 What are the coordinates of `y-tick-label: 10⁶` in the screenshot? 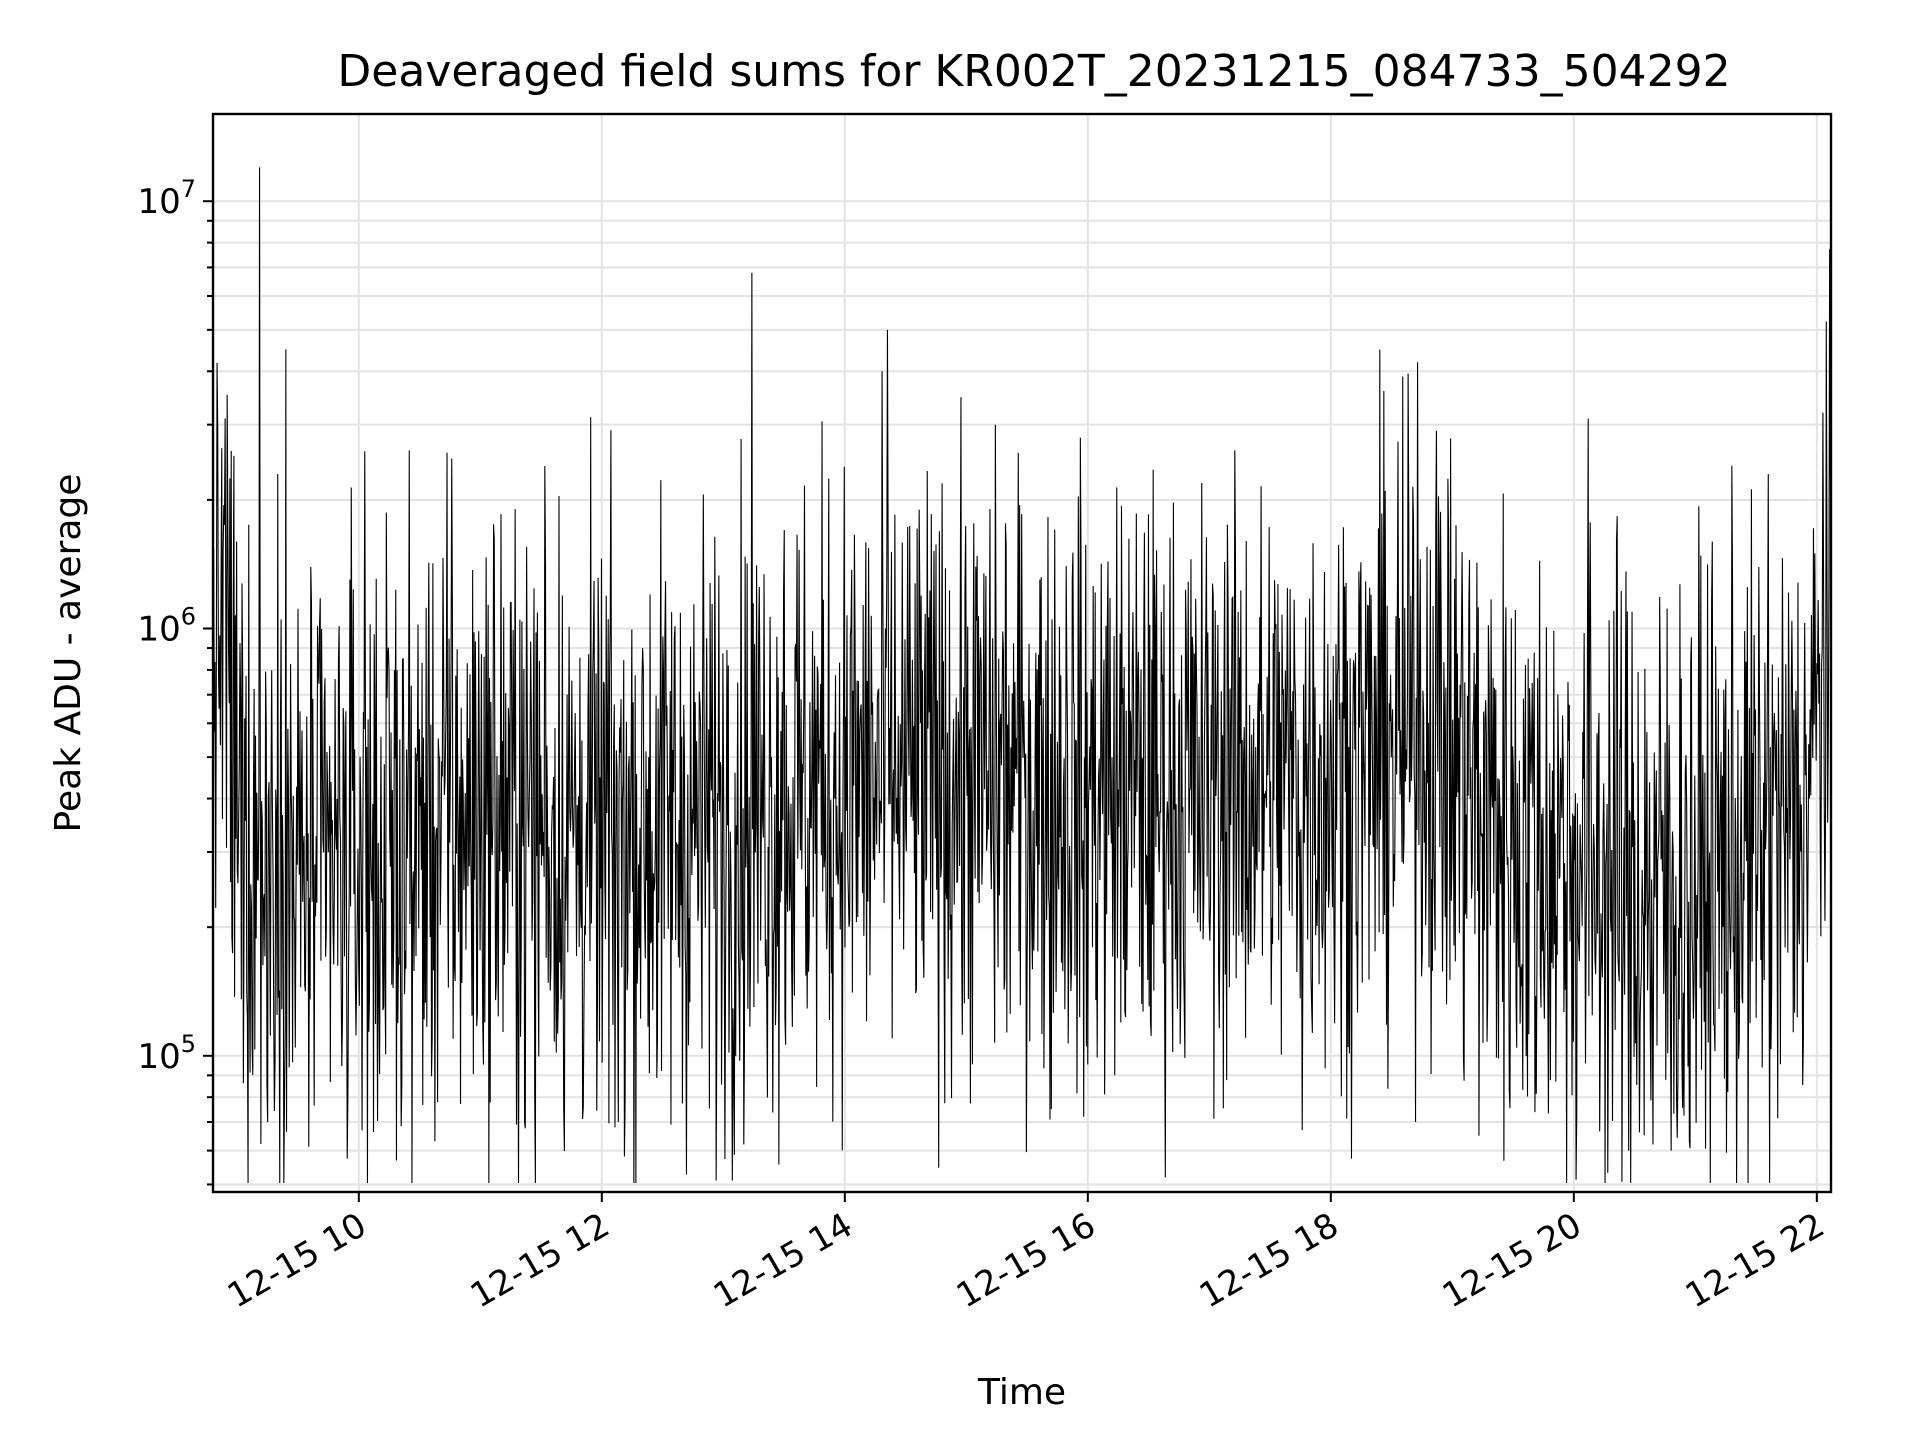 It's located at (166, 626).